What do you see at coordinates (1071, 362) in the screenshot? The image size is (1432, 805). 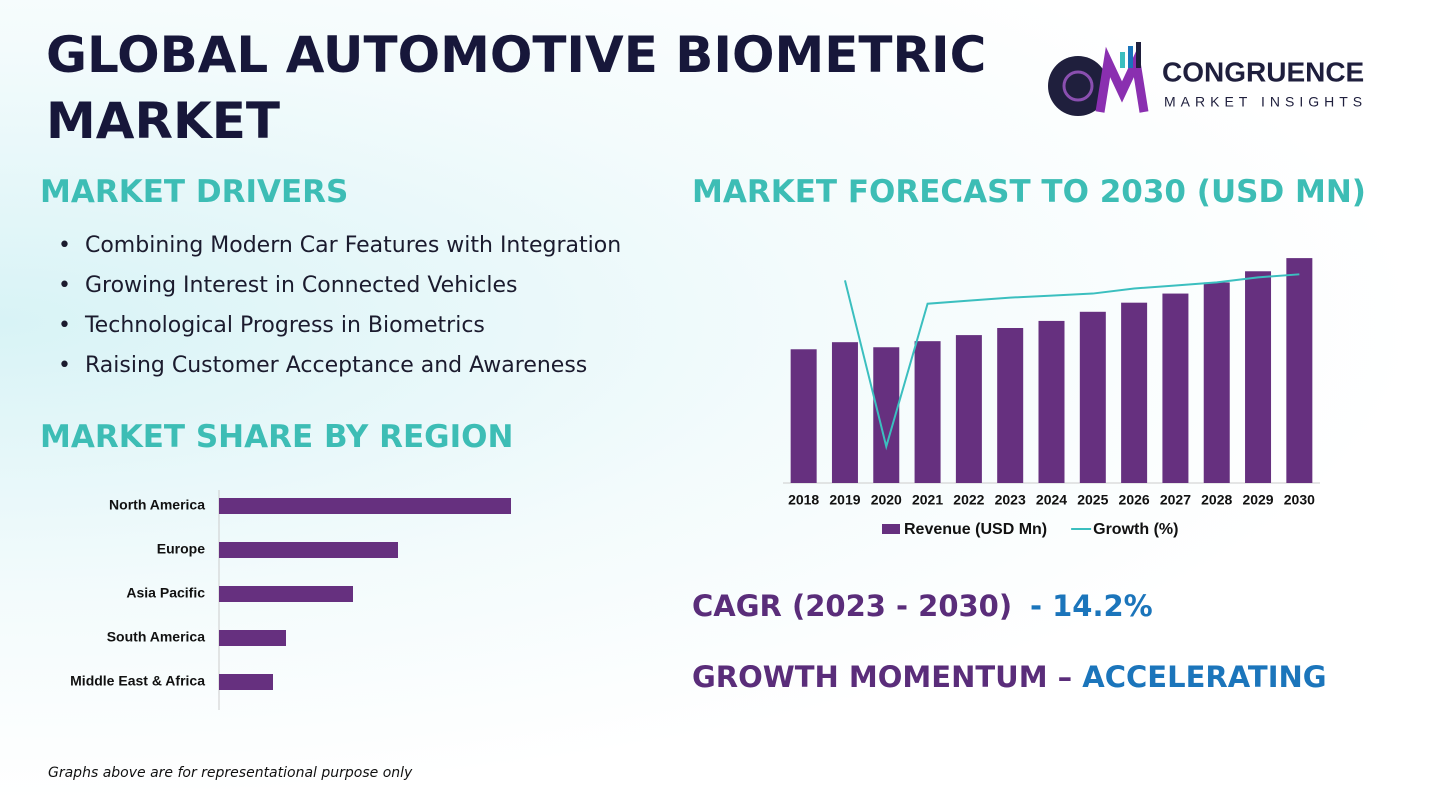 I see `growth-line` at bounding box center [1071, 362].